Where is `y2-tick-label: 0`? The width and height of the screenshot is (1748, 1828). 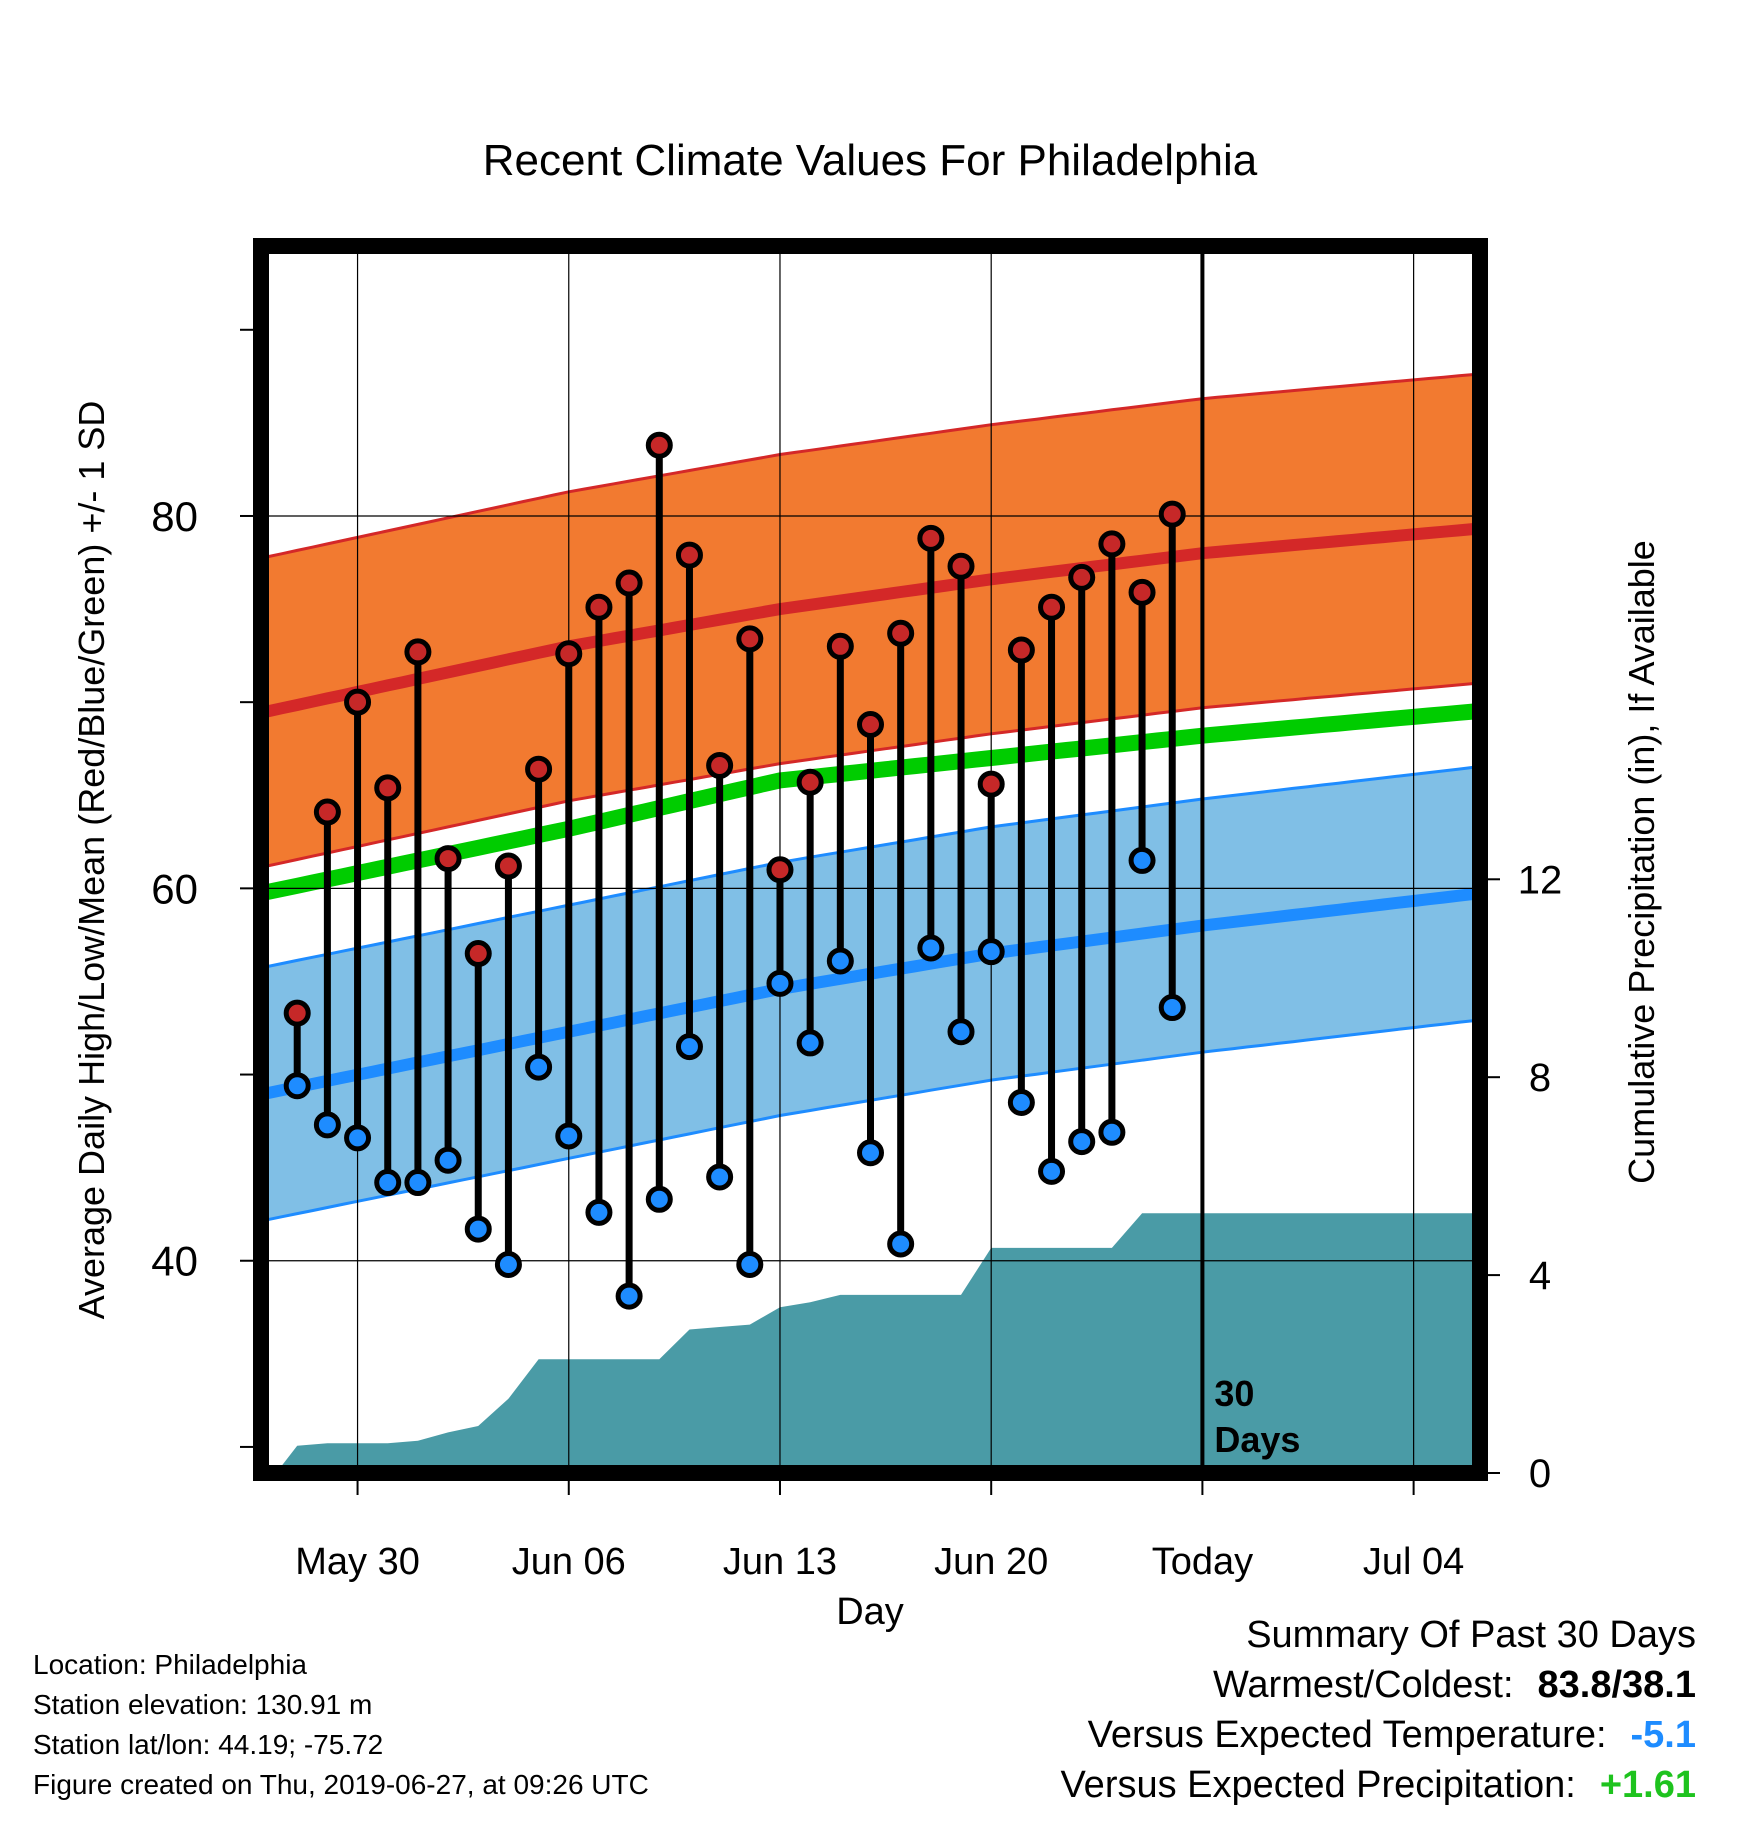 y2-tick-label: 0 is located at coordinates (1540, 1474).